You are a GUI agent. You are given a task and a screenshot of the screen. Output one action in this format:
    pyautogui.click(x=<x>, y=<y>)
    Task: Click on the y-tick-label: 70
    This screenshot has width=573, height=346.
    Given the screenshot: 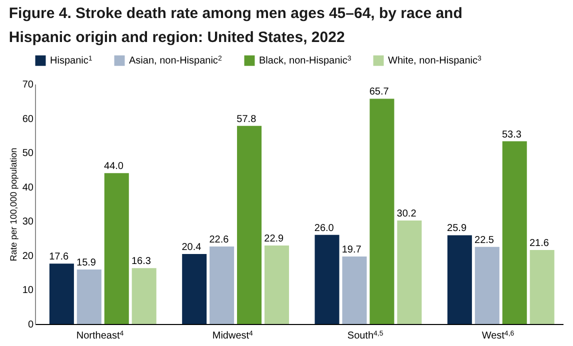 What is the action you would take?
    pyautogui.click(x=28, y=85)
    